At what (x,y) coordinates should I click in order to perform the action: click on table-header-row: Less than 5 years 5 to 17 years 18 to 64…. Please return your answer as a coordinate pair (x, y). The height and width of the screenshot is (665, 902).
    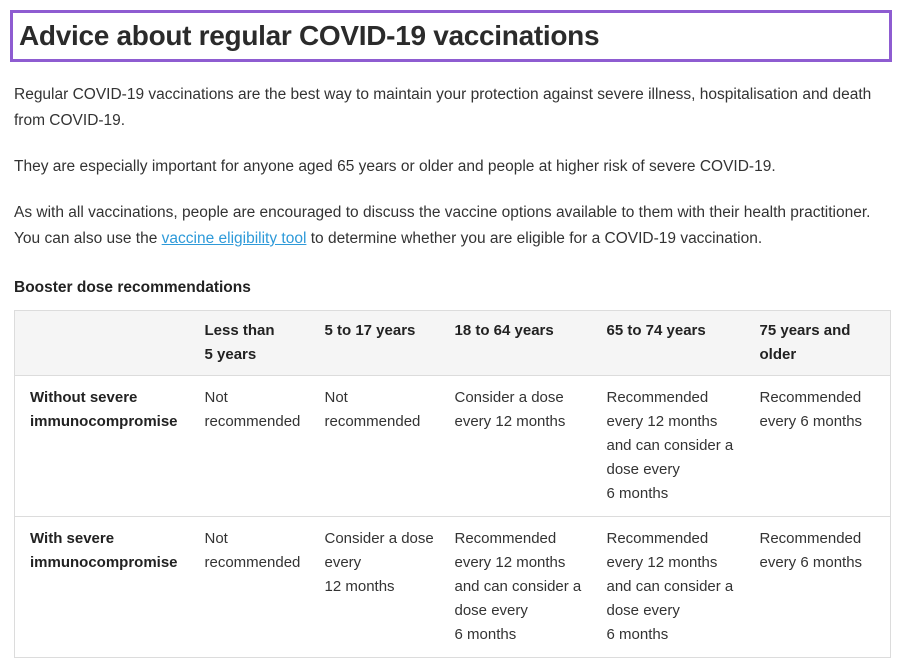
    Looking at the image, I should click on (452, 343).